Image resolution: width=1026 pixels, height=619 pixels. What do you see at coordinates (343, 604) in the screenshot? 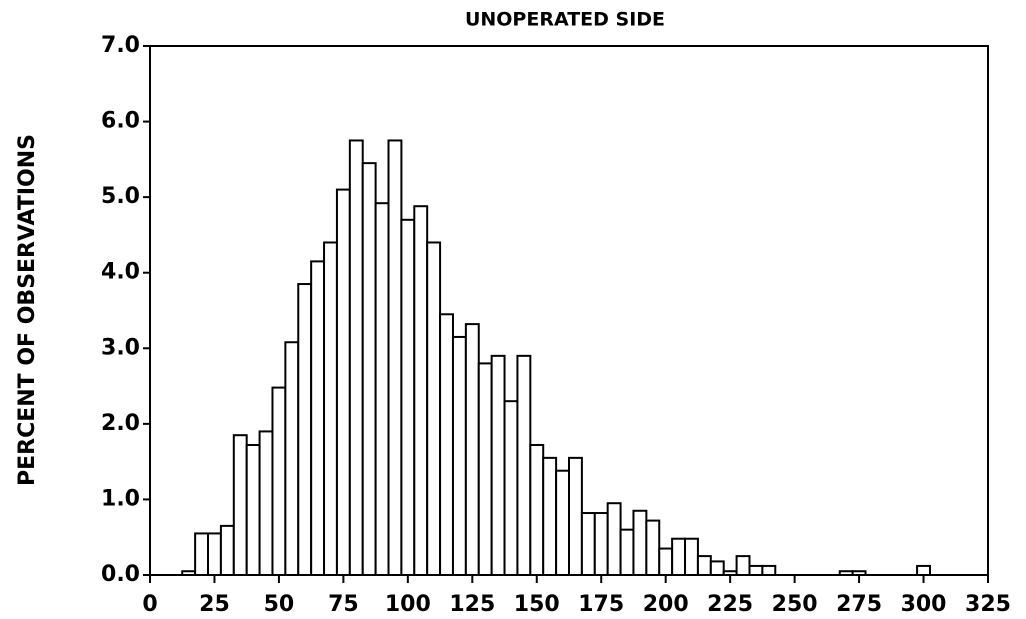
I see `x-tick-label: 75` at bounding box center [343, 604].